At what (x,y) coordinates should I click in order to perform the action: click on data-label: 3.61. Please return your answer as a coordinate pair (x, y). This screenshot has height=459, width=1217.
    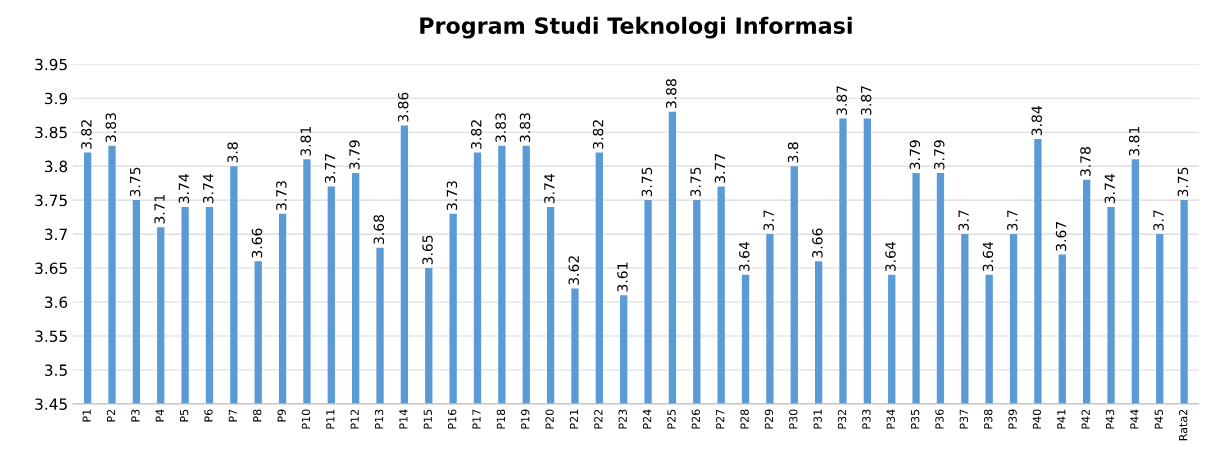
    Looking at the image, I should click on (622, 277).